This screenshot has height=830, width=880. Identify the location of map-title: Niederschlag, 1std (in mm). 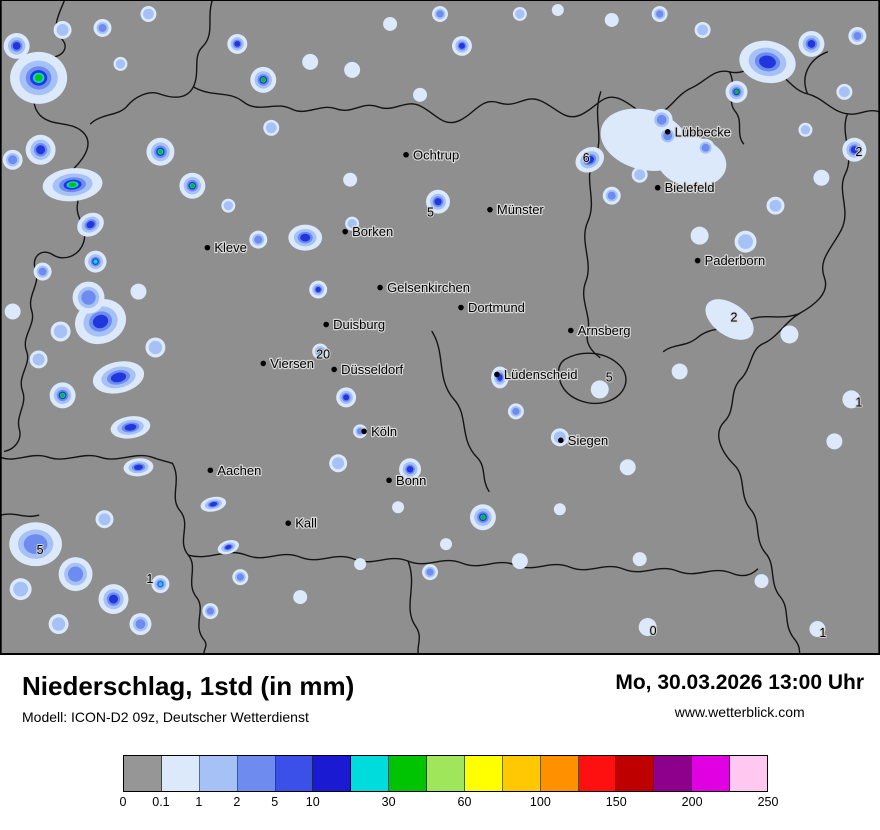
(188, 686).